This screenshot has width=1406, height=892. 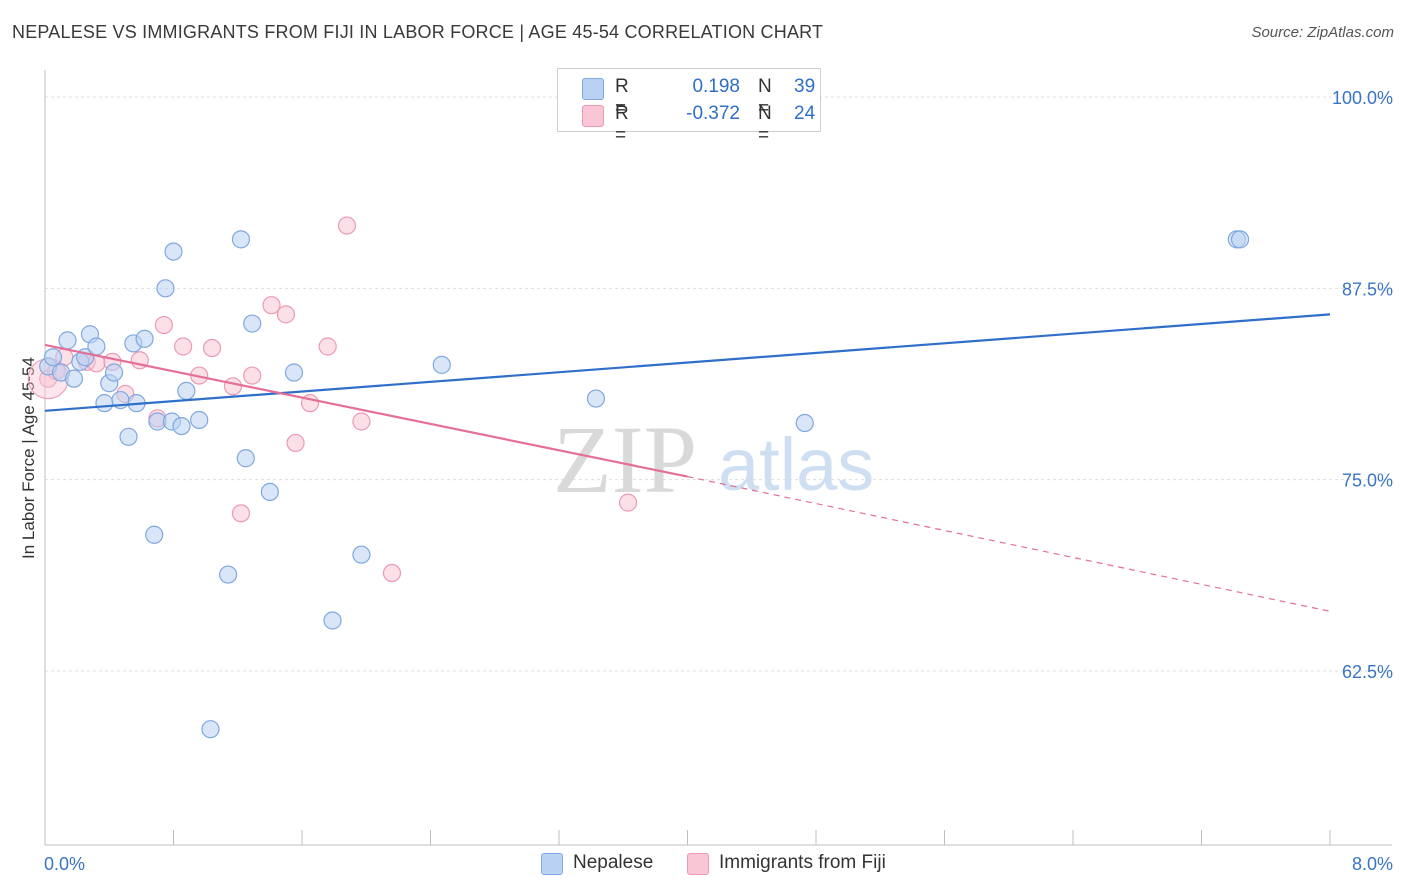 I want to click on y-tick-label: 87.5%, so click(x=1367, y=289).